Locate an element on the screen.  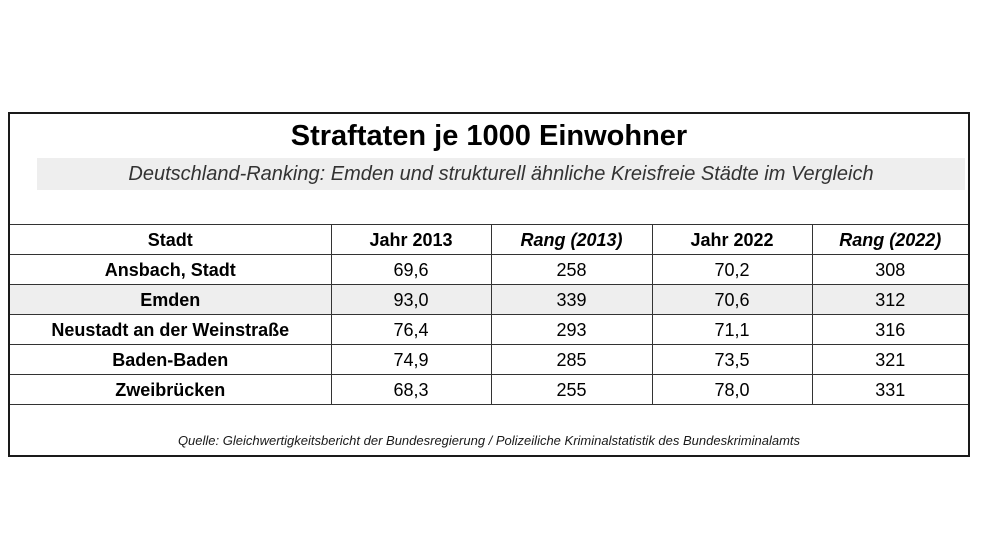
table-row: Baden-Baden 74,9 285 73,5 321 is located at coordinates (489, 359).